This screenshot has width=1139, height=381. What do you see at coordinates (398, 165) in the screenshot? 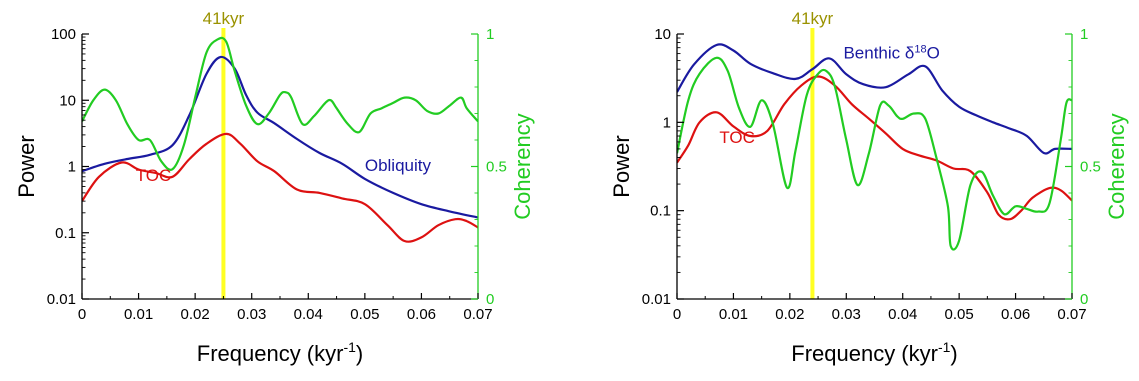
I see `series-label-obliquity: Obliquity` at bounding box center [398, 165].